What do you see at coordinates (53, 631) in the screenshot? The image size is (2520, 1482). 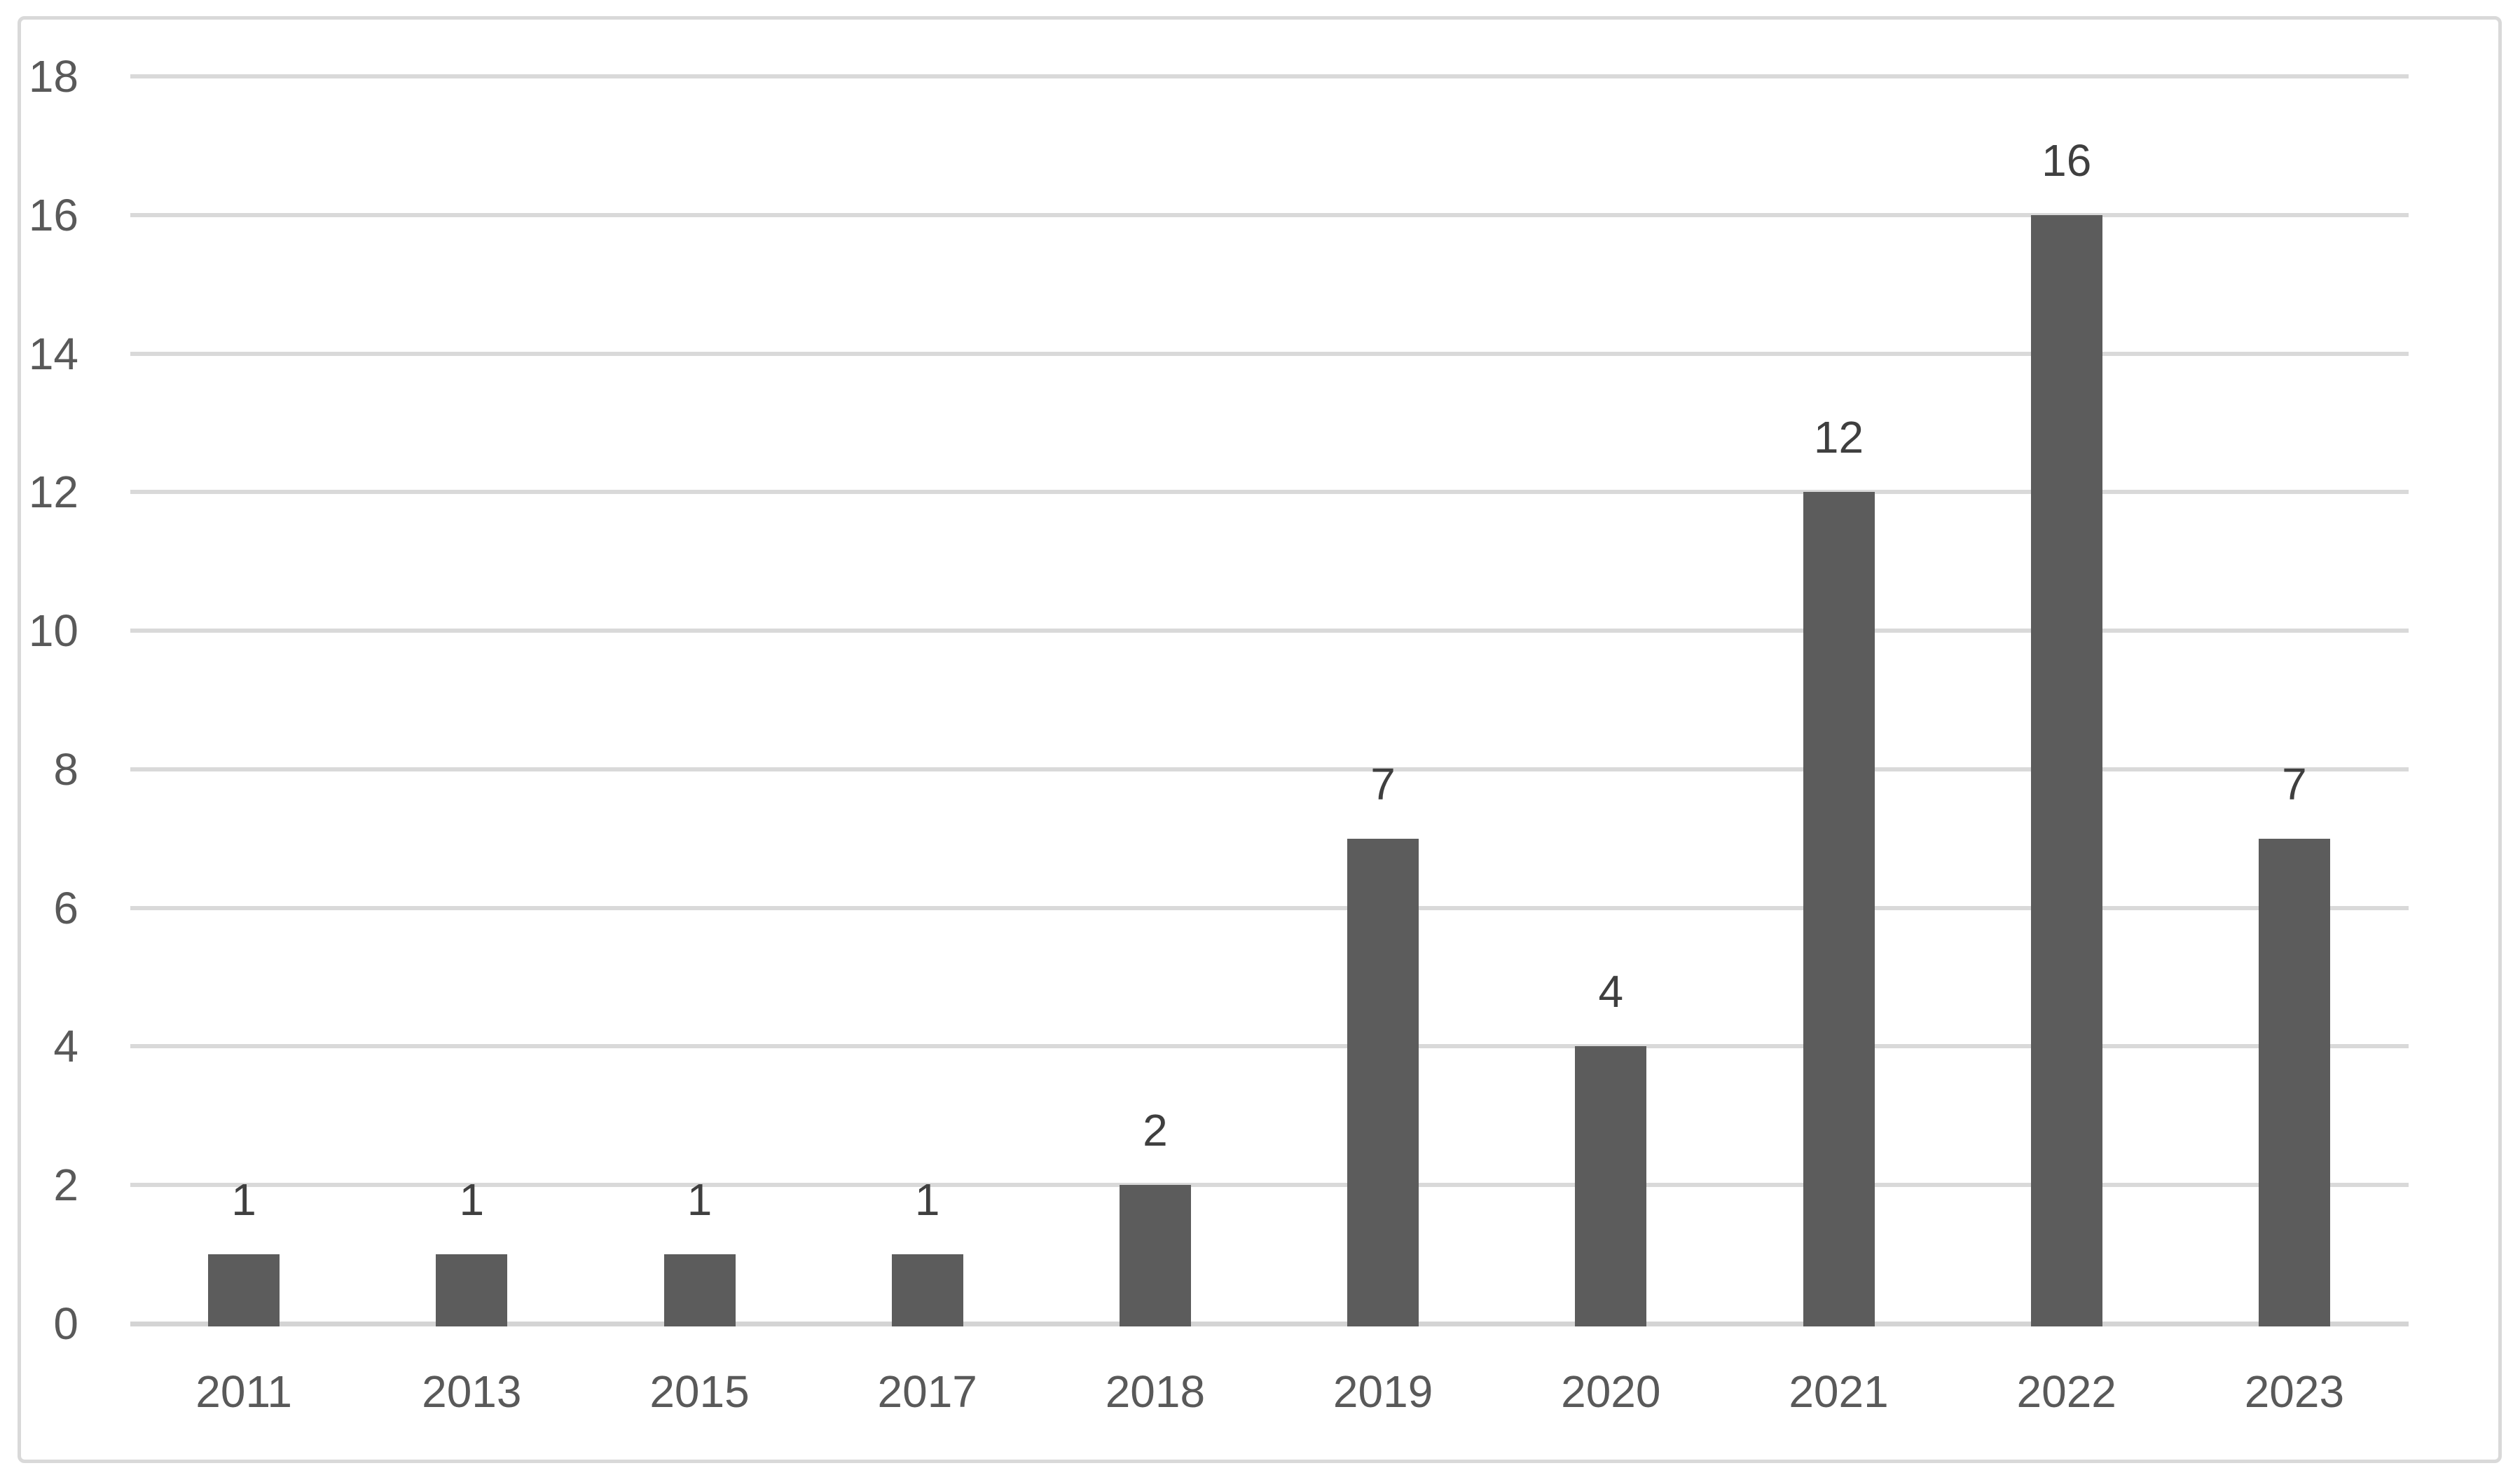 I see `y-tick-label: 10` at bounding box center [53, 631].